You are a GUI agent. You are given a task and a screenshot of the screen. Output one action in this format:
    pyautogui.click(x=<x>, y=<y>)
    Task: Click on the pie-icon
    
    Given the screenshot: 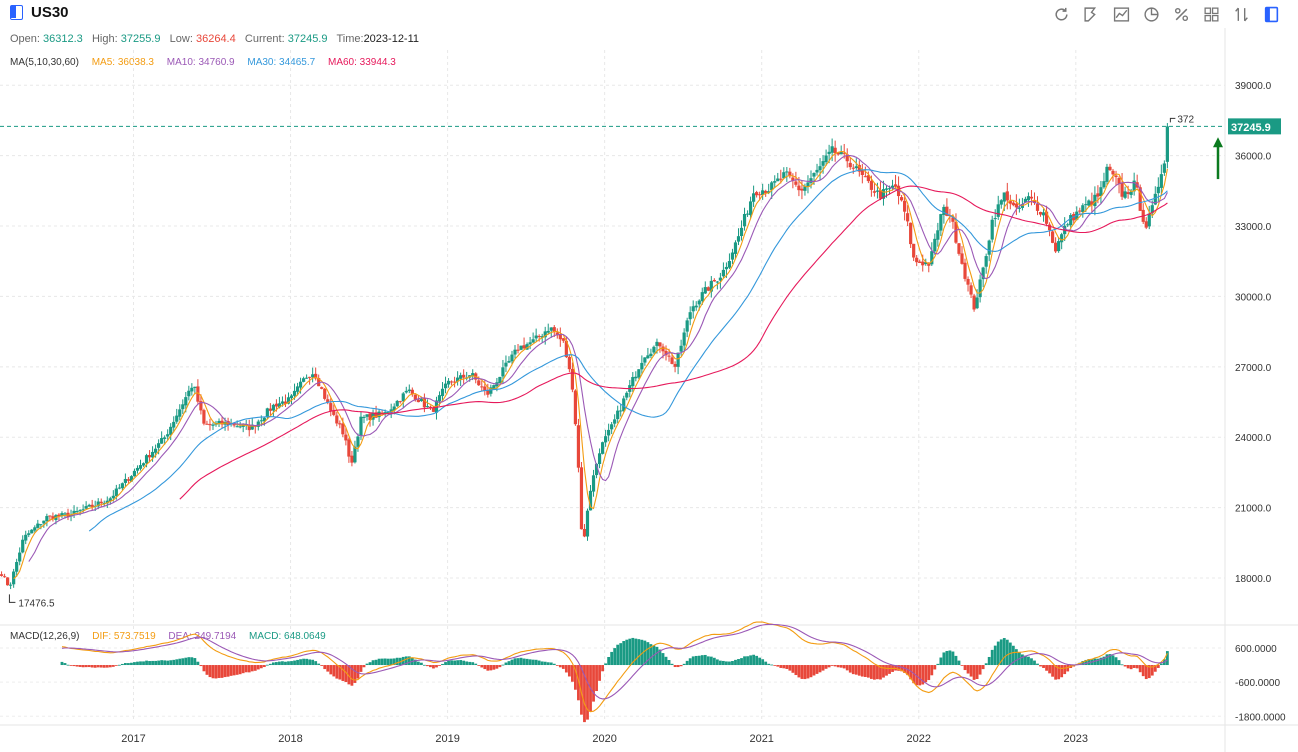 What is the action you would take?
    pyautogui.click(x=1151, y=14)
    